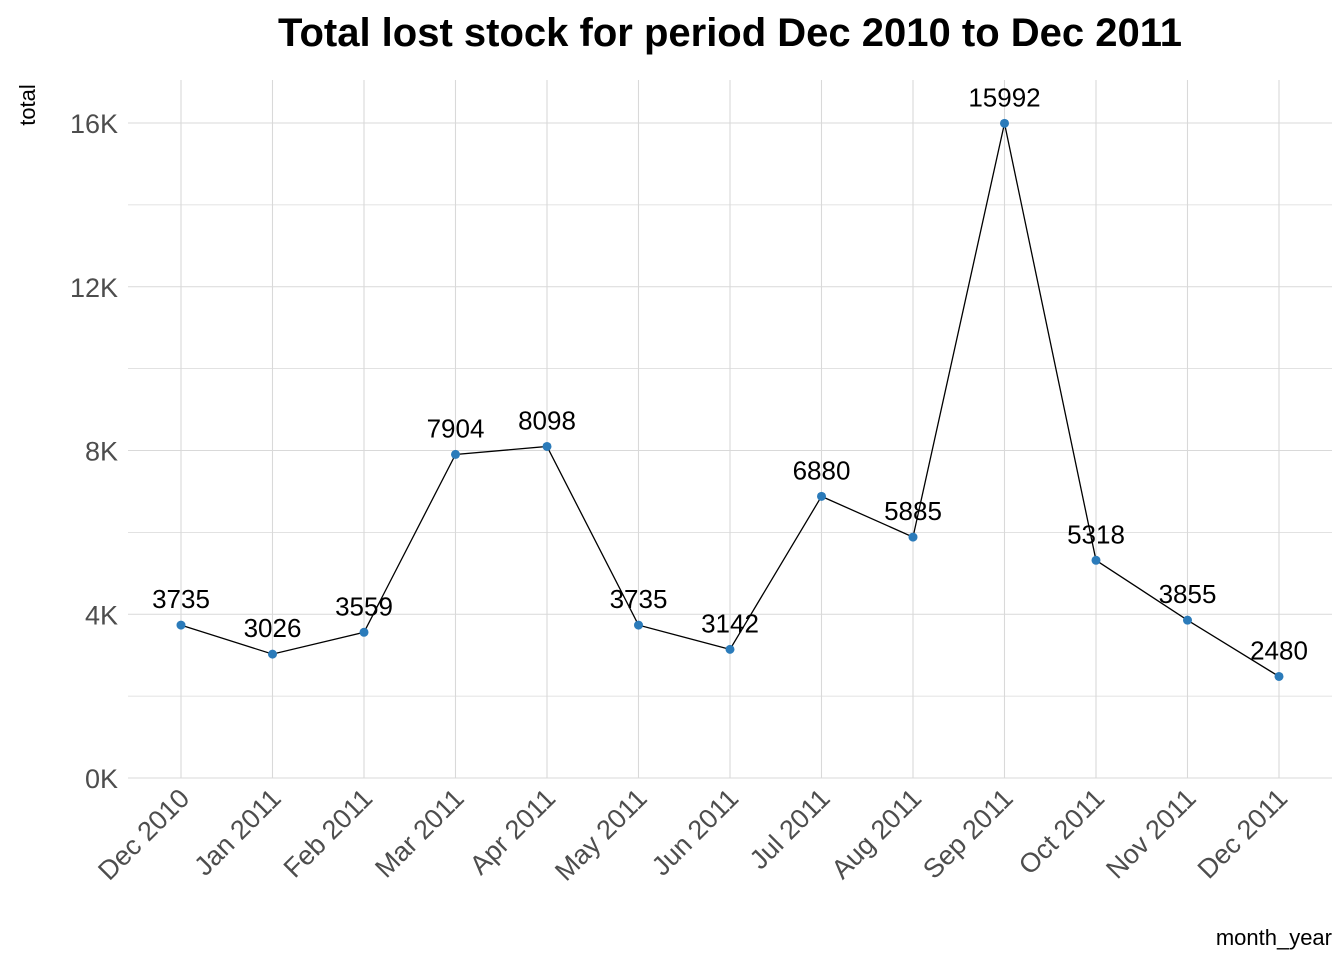 This screenshot has width=1344, height=965. I want to click on x-tick-label: Dec 2010, so click(143, 834).